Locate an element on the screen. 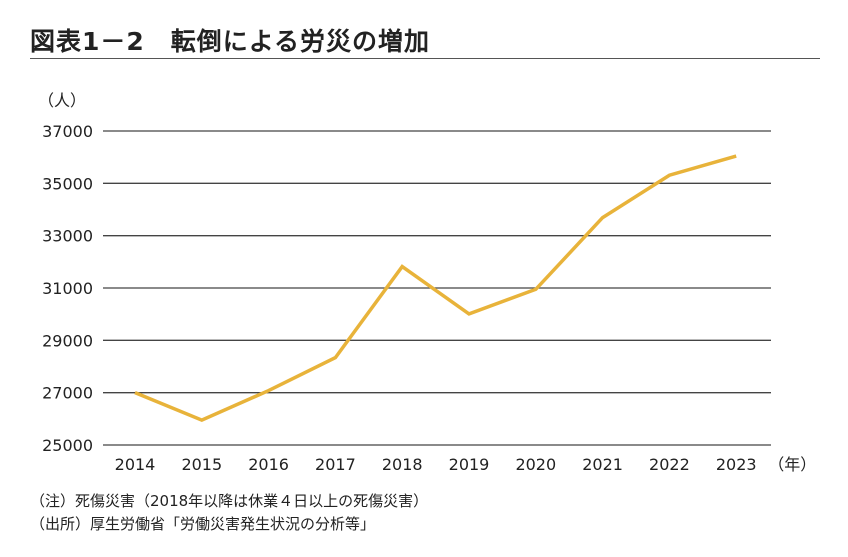 Image resolution: width=848 pixels, height=557 pixels. x-tick-label: 2018 is located at coordinates (402, 464).